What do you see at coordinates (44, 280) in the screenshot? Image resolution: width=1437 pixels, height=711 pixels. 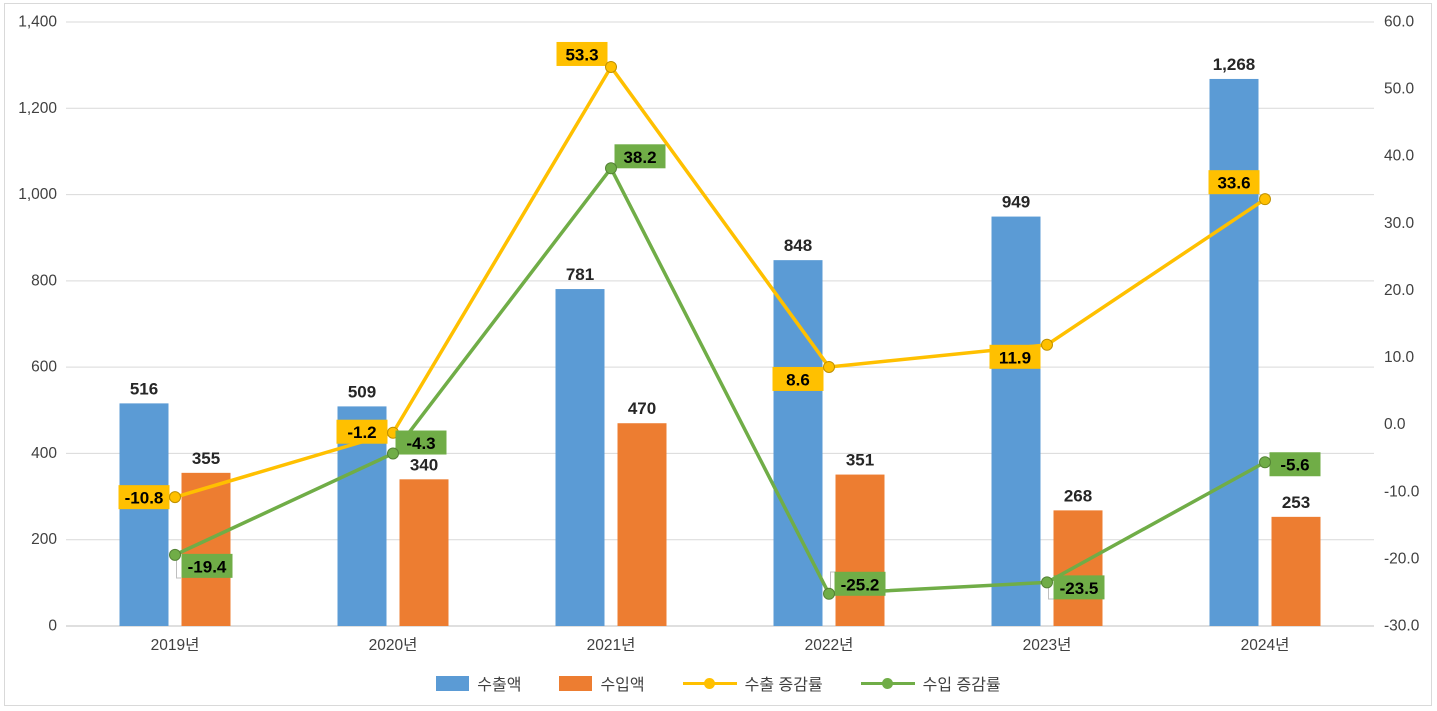 I see `left-axis-tick: 800` at bounding box center [44, 280].